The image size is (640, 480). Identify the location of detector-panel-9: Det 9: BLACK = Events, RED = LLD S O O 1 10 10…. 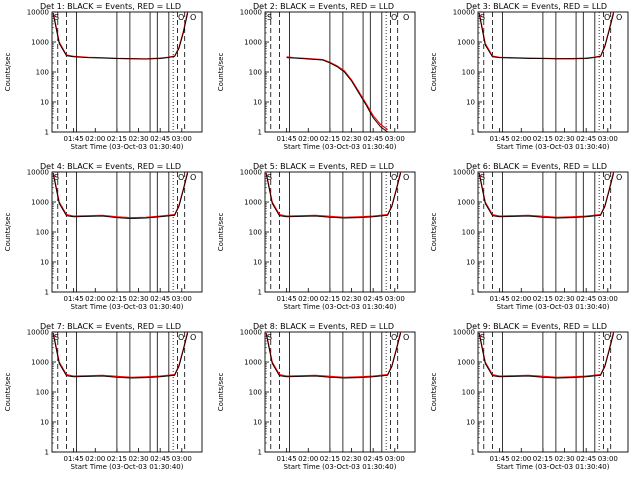
(532, 400).